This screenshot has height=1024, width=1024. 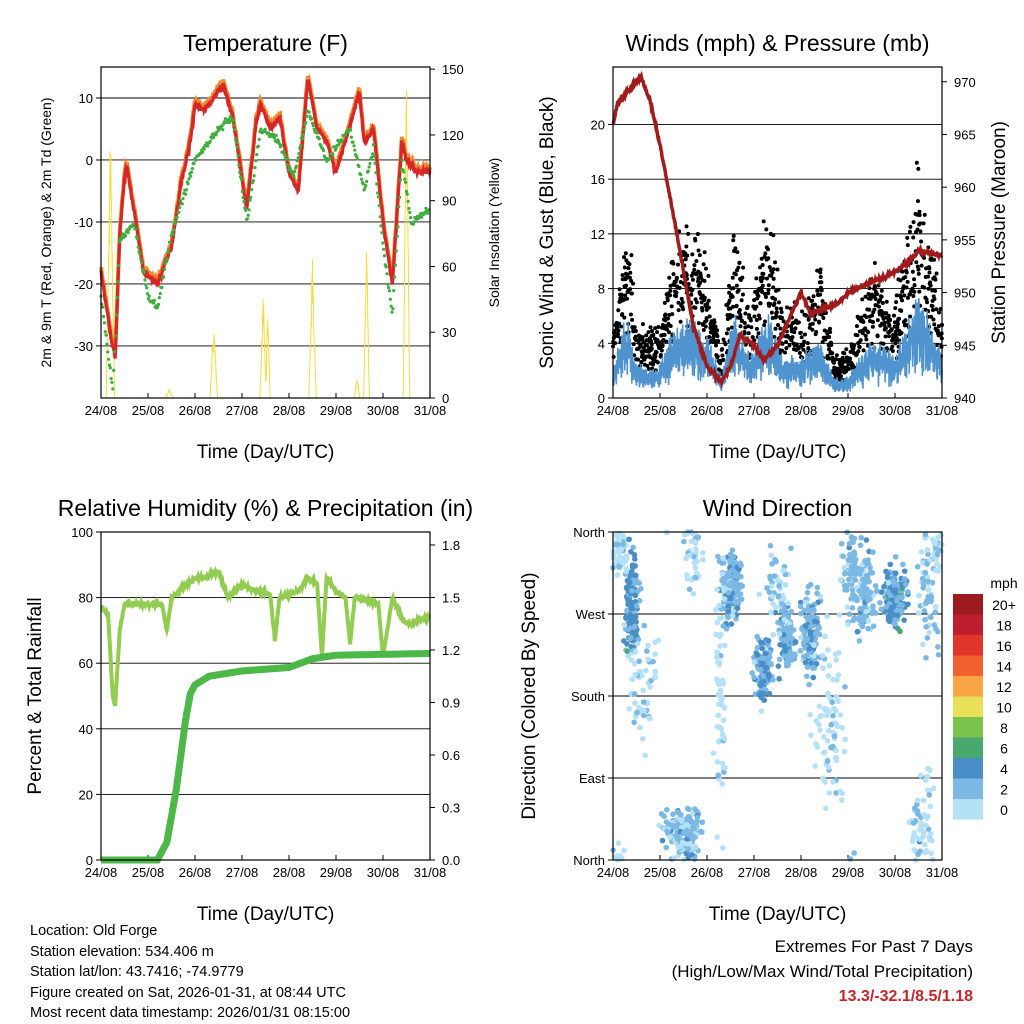 I want to click on x-tick-label: 31/08, so click(x=942, y=410).